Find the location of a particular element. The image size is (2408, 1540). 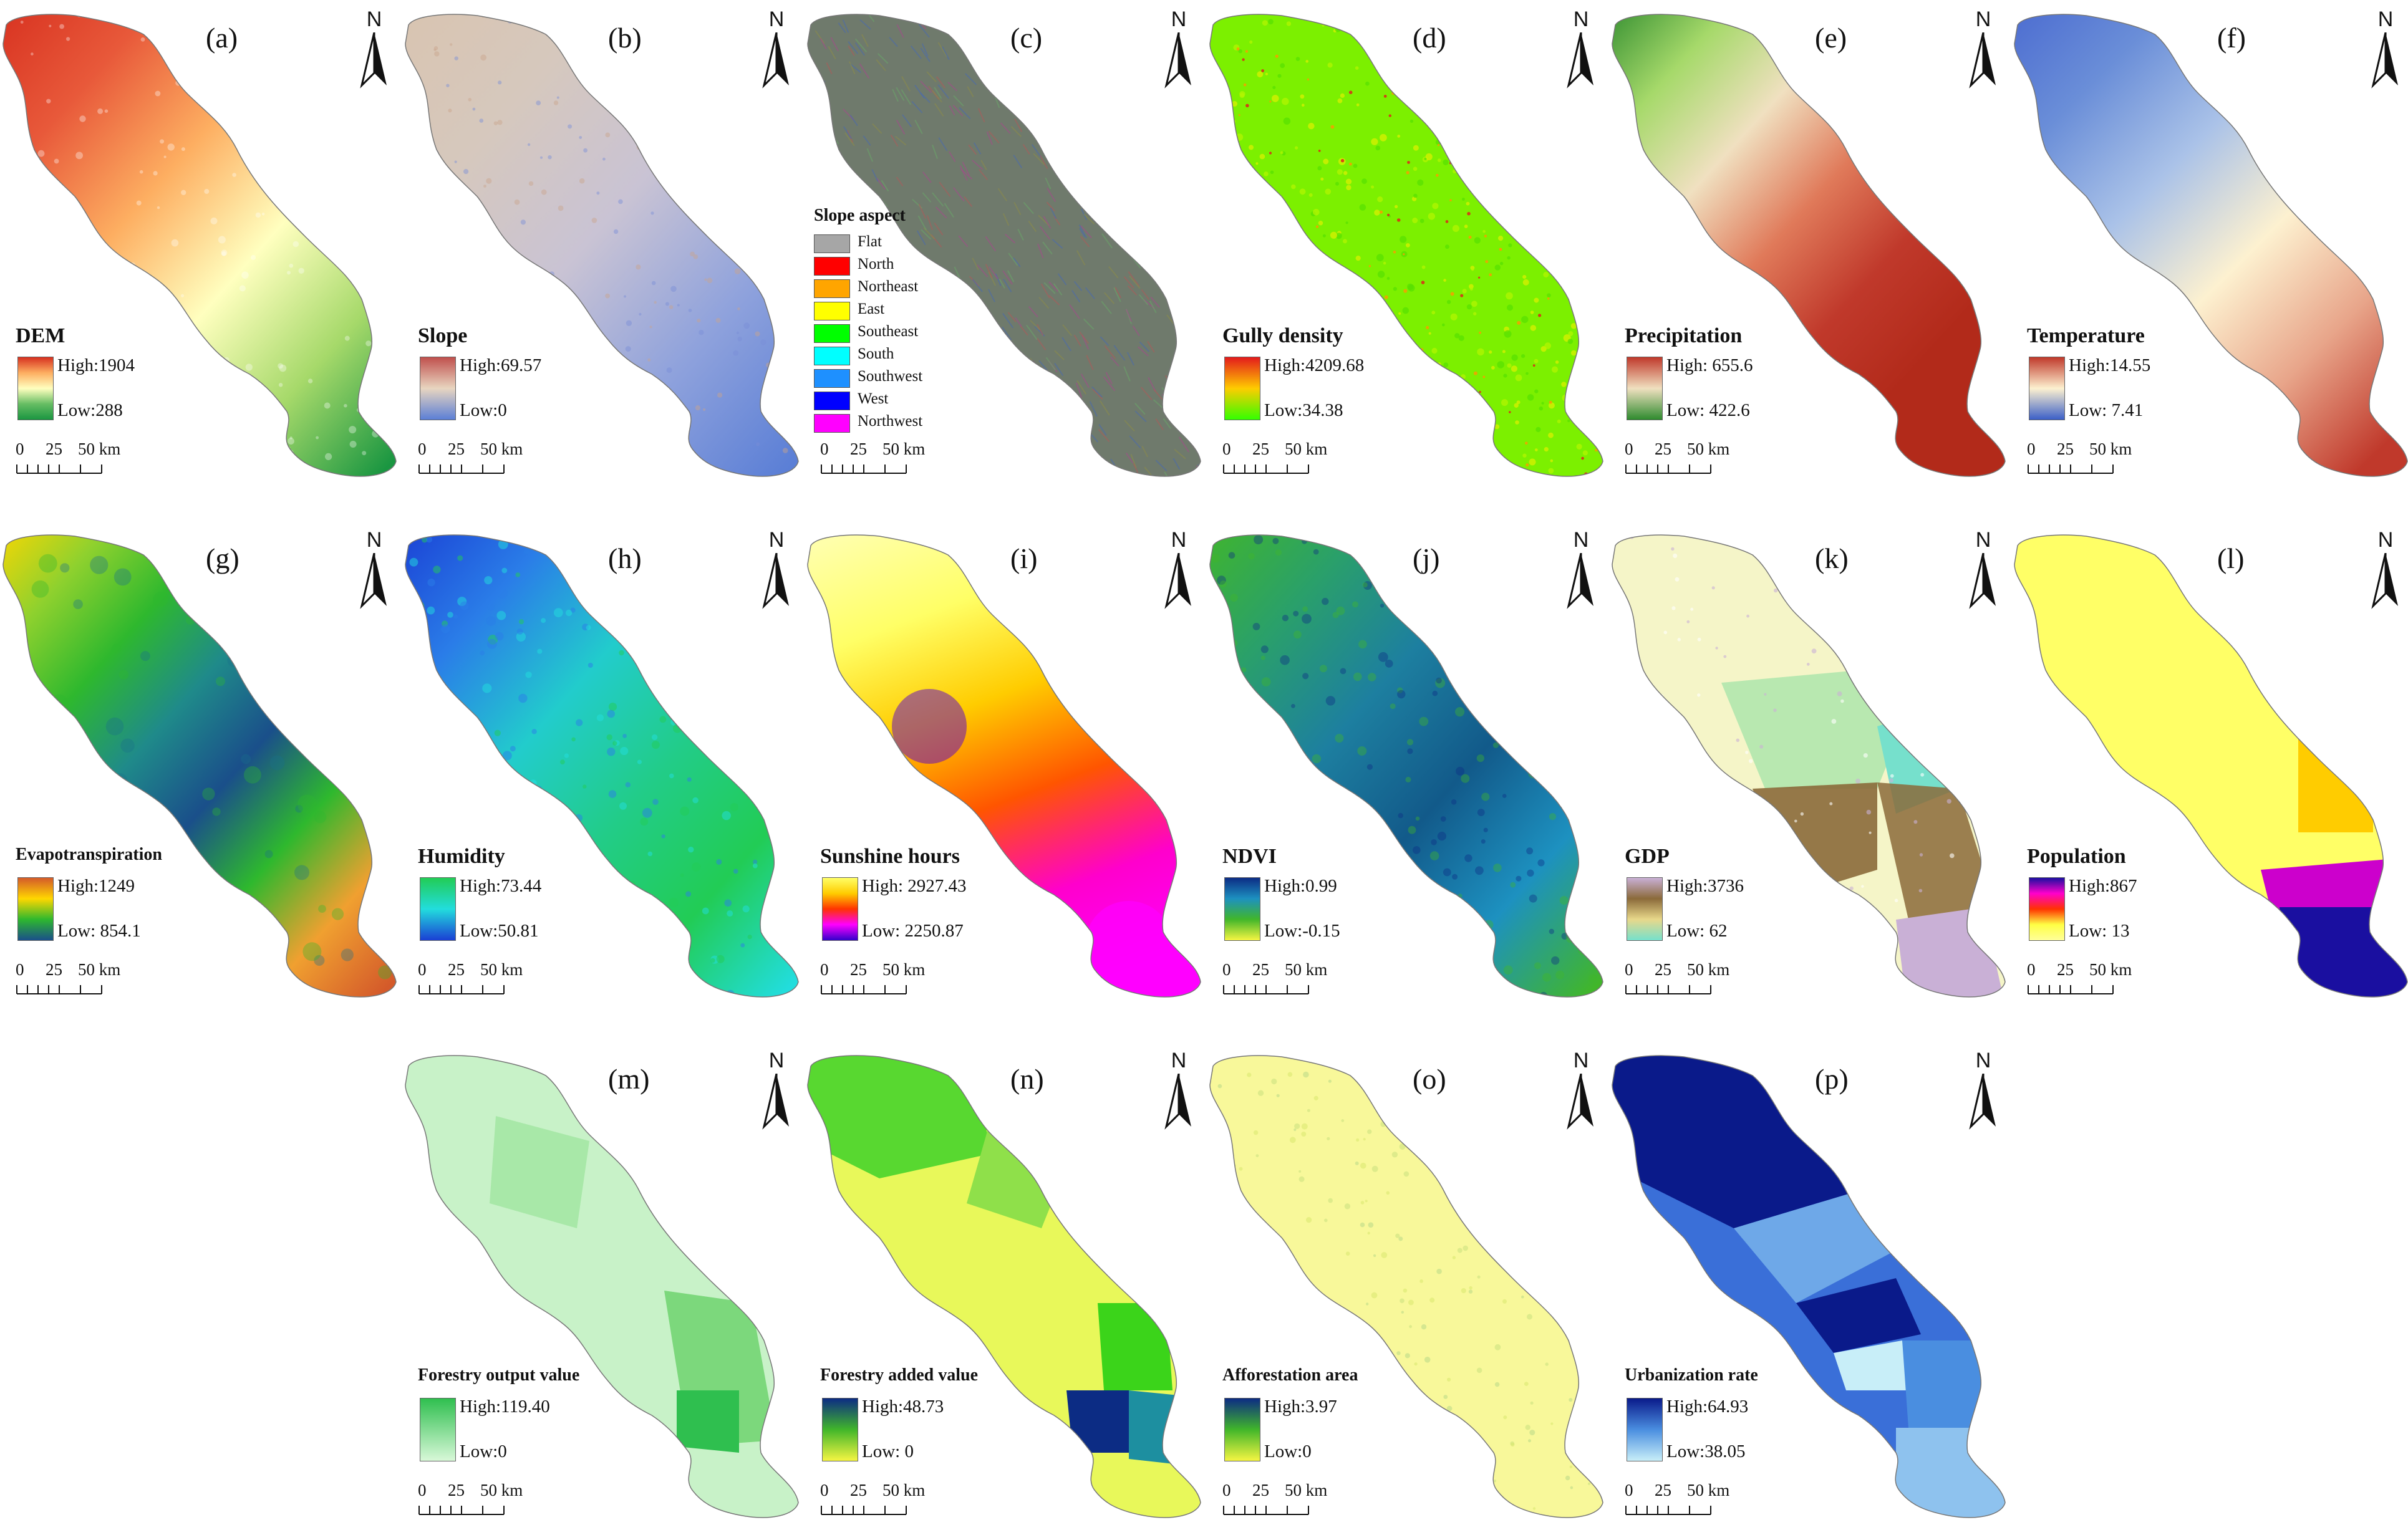

legend-low-label: Low:288 is located at coordinates (90, 411).